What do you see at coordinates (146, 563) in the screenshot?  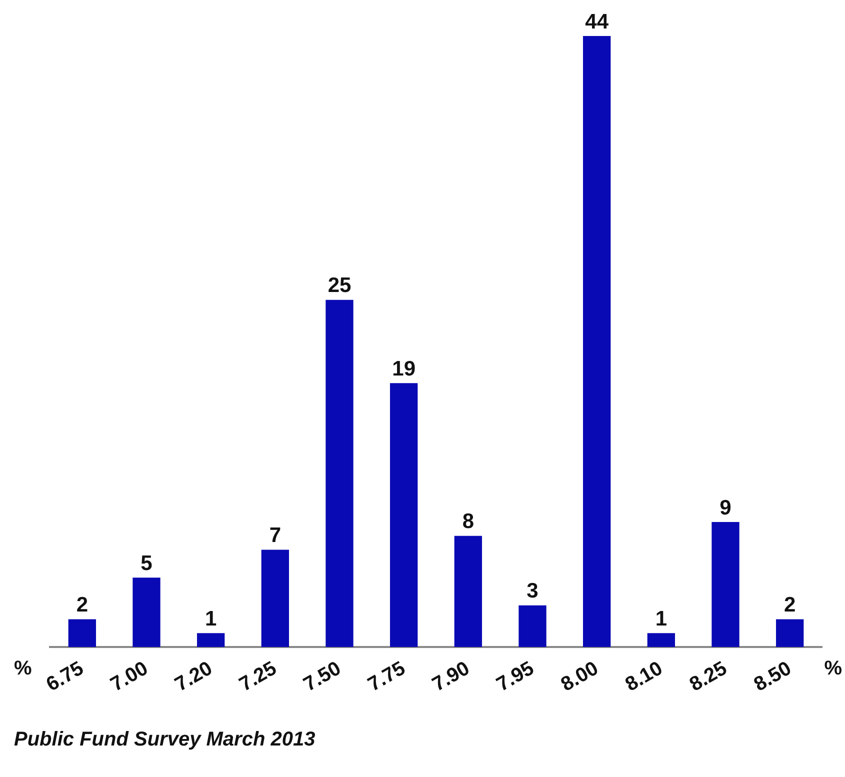 I see `data-label: 5` at bounding box center [146, 563].